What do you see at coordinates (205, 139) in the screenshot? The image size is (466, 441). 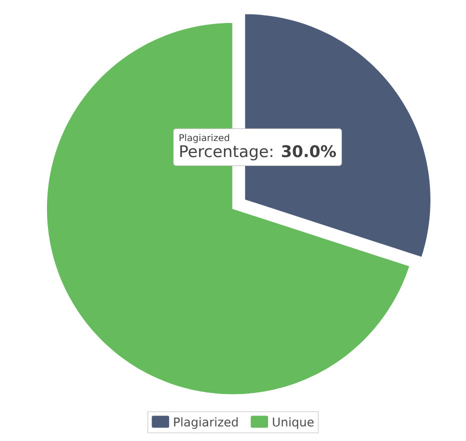 I see `text: Plagiarized` at bounding box center [205, 139].